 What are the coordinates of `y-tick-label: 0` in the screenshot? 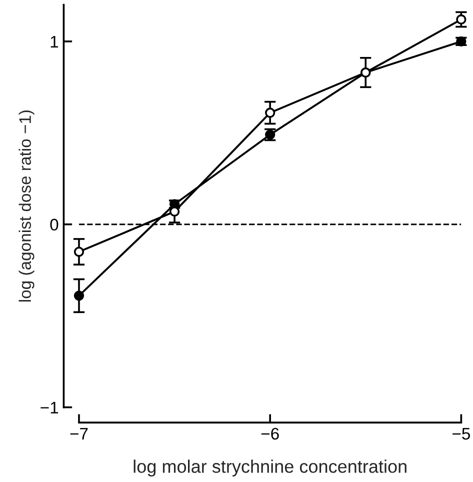 It's located at (54, 224).